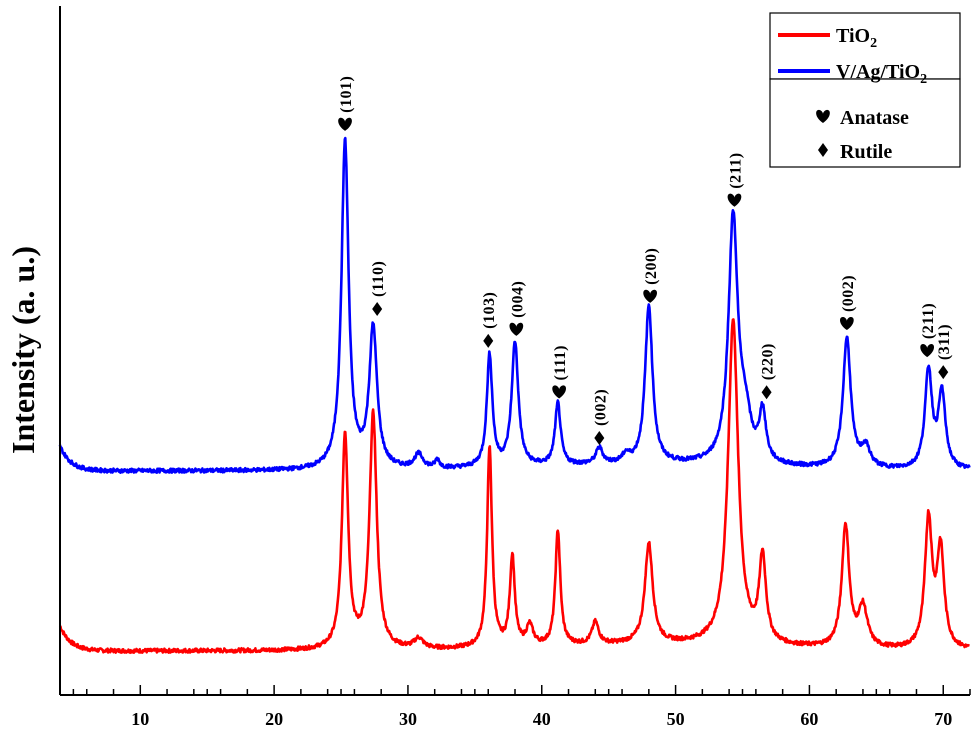 The height and width of the screenshot is (743, 975). Describe the element at coordinates (809, 719) in the screenshot. I see `x-tick-label: 60` at that location.